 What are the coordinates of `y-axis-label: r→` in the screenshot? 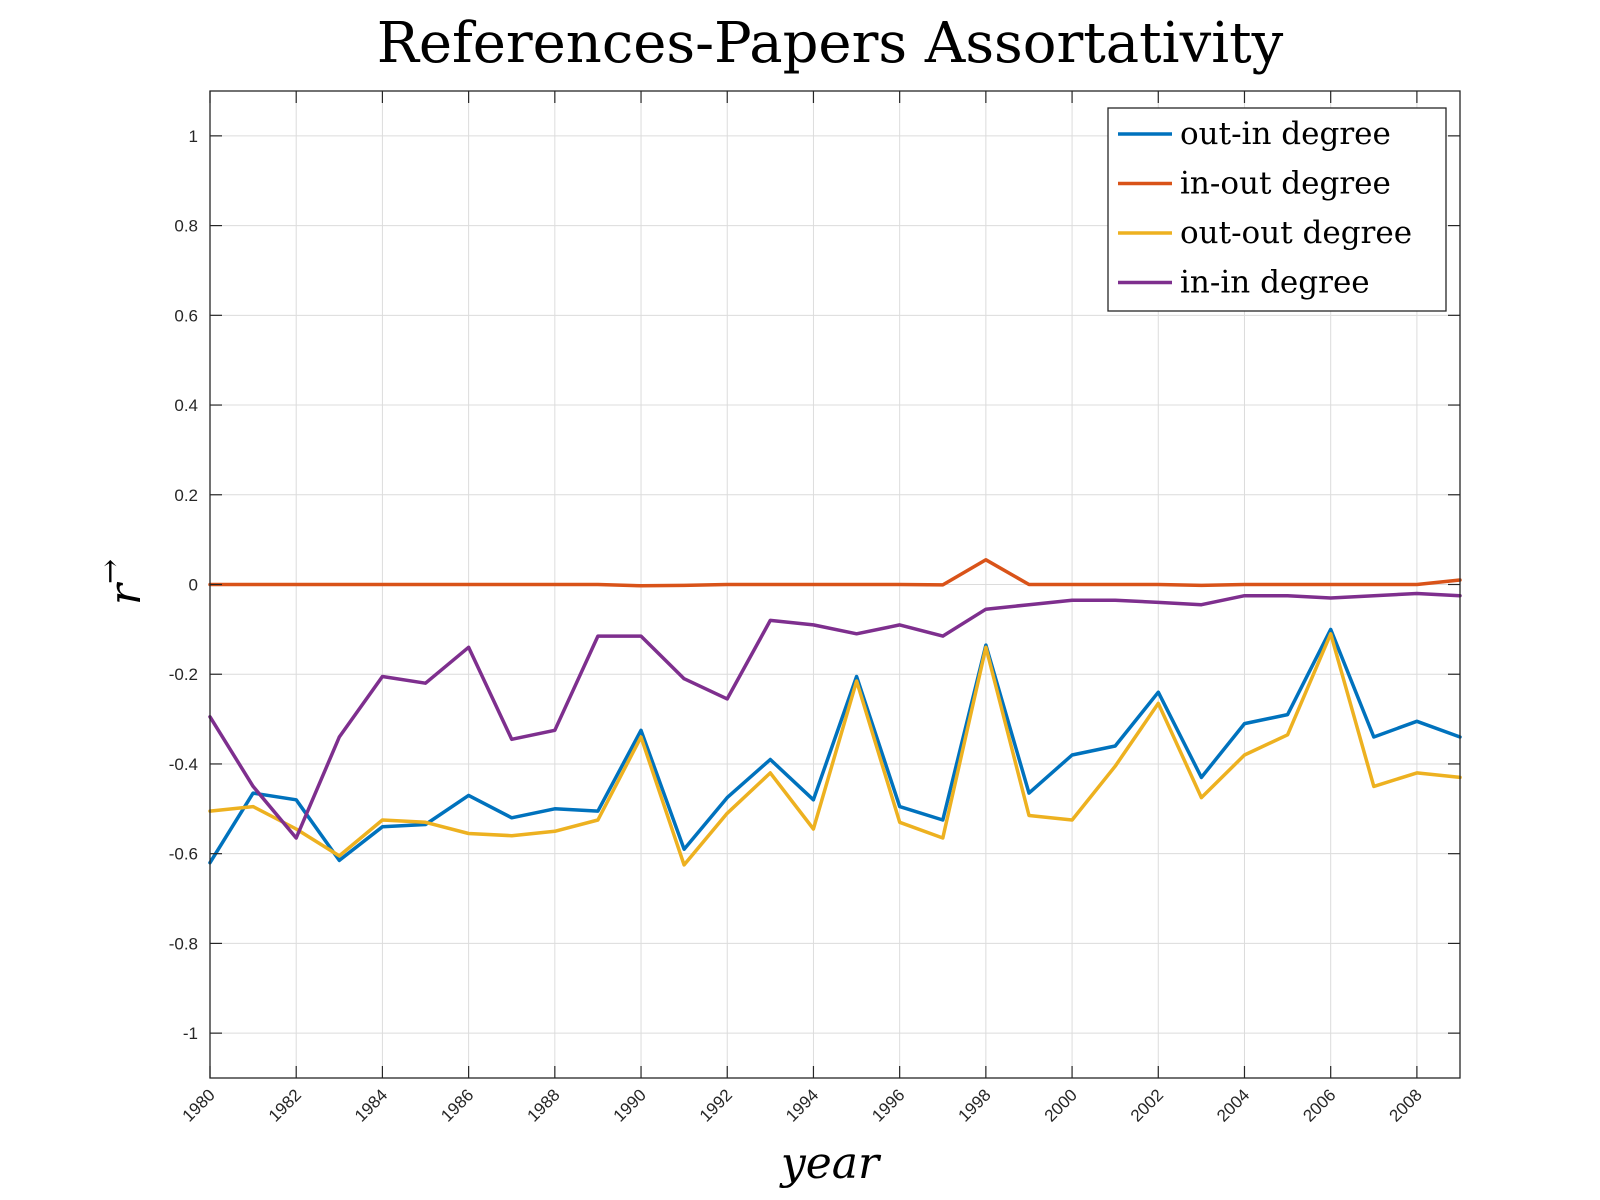 It's located at (122, 582).